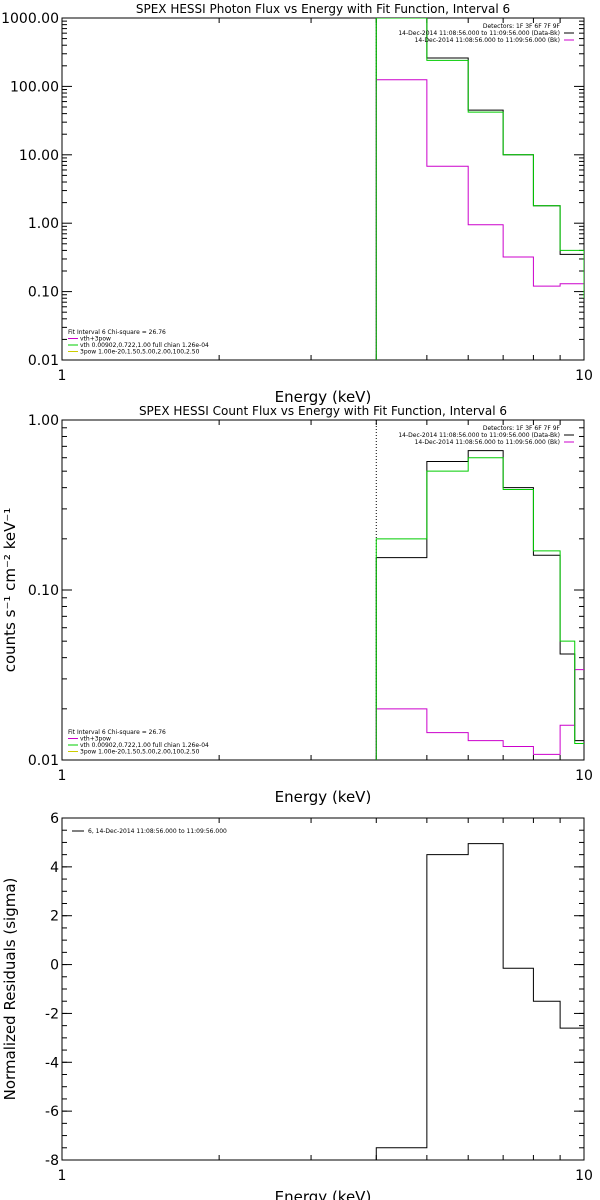 This screenshot has width=600, height=1200. What do you see at coordinates (52, 1014) in the screenshot?
I see `y-tick-label: -2` at bounding box center [52, 1014].